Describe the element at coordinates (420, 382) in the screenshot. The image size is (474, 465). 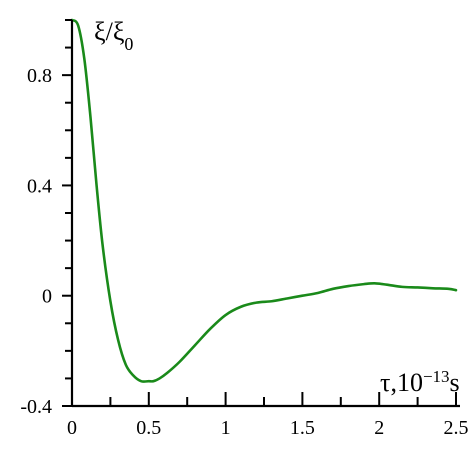
I see `x-axis-title: τ,10−13s` at that location.